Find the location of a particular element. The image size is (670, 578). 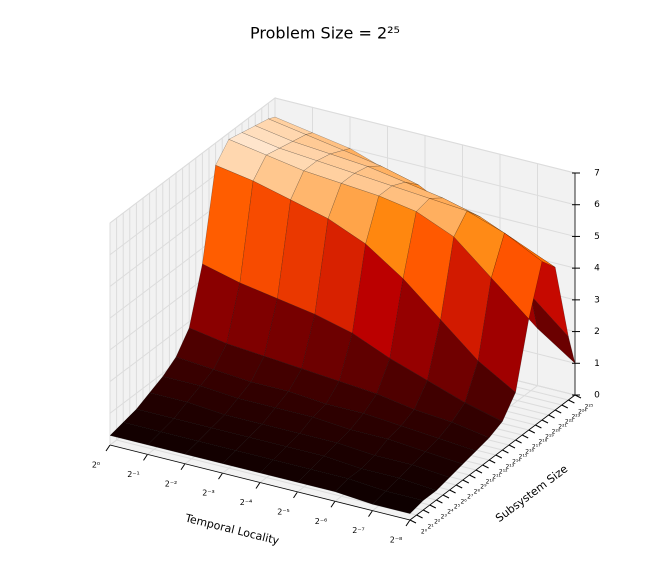

x-tick-label: 2⁻⁶ is located at coordinates (321, 521).